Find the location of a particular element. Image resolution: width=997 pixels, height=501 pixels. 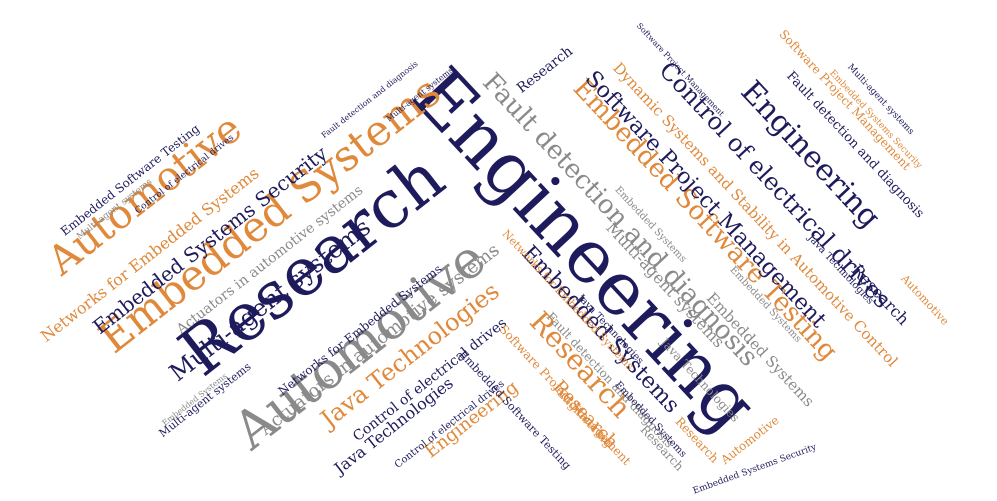

cloud-word: Embedded Systems is located at coordinates (194, 399).